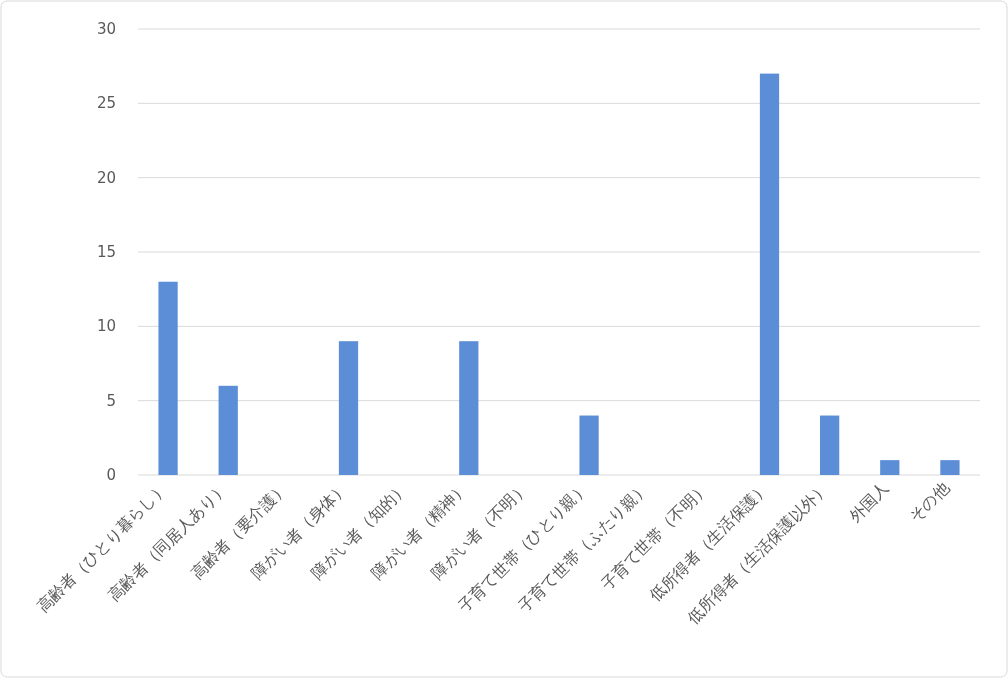  I want to click on x-tick-label: 外国人, so click(869, 502).